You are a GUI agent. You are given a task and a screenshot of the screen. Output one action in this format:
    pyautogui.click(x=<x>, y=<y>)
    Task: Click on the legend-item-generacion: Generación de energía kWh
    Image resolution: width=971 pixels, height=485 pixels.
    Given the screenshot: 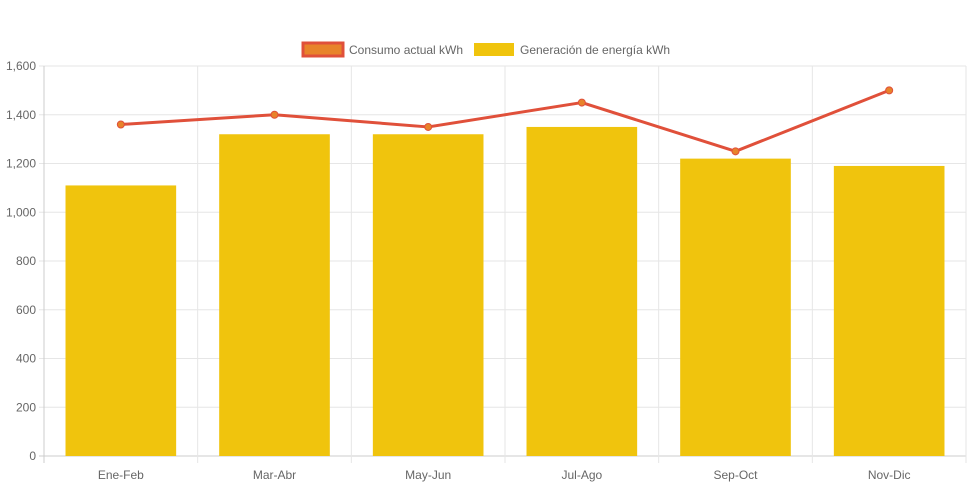 What is the action you would take?
    pyautogui.click(x=572, y=50)
    